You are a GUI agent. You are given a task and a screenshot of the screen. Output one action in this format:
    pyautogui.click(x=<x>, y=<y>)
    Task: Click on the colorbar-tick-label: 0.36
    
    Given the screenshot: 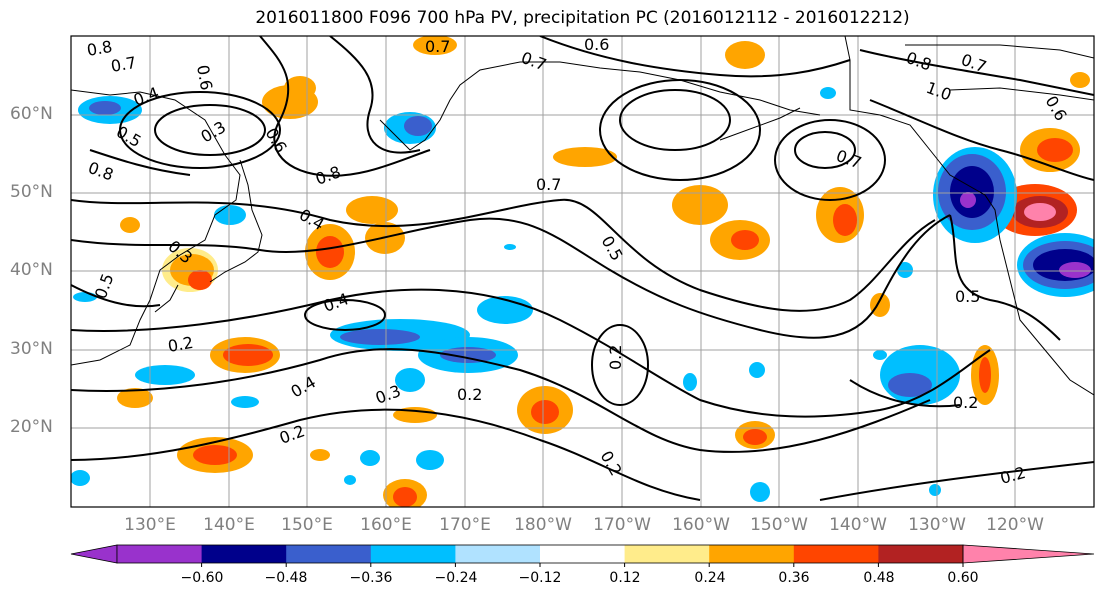 What is the action you would take?
    pyautogui.click(x=794, y=578)
    